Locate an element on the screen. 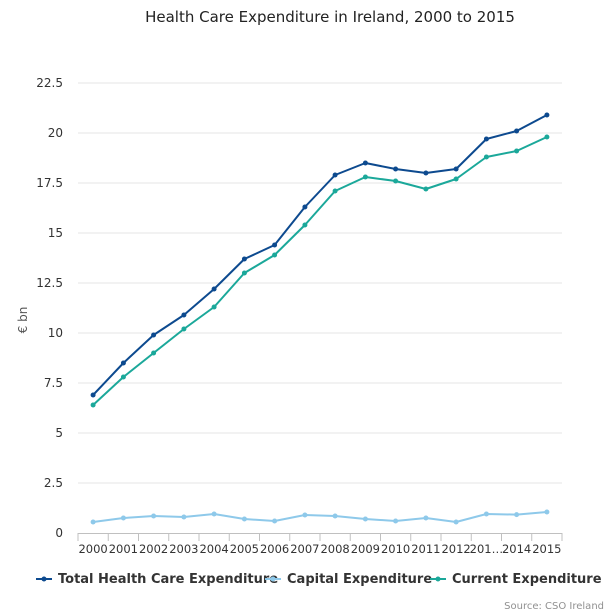 The width and height of the screenshot is (614, 614). x-tick-label: 2000 is located at coordinates (92, 549).